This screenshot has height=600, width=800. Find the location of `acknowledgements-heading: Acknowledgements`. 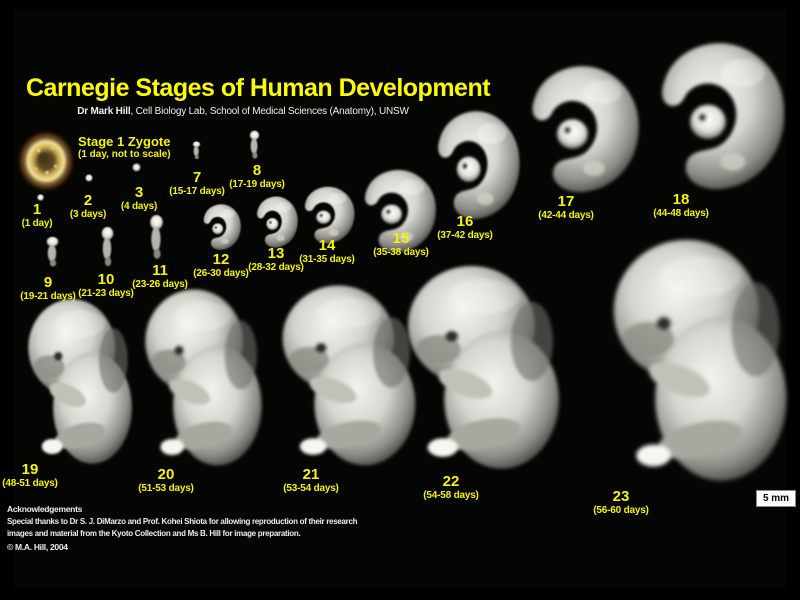

acknowledgements-heading: Acknowledgements is located at coordinates (45, 509).